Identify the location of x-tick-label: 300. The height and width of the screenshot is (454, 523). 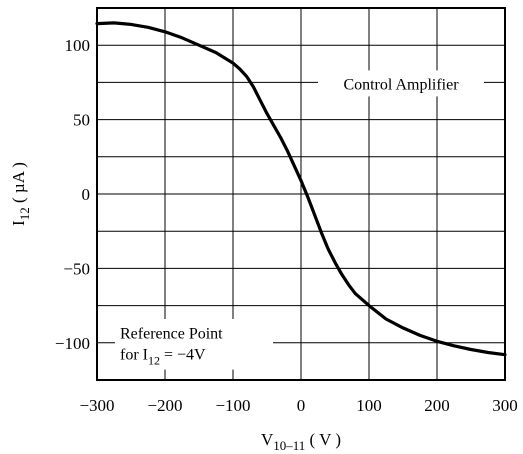
(505, 405).